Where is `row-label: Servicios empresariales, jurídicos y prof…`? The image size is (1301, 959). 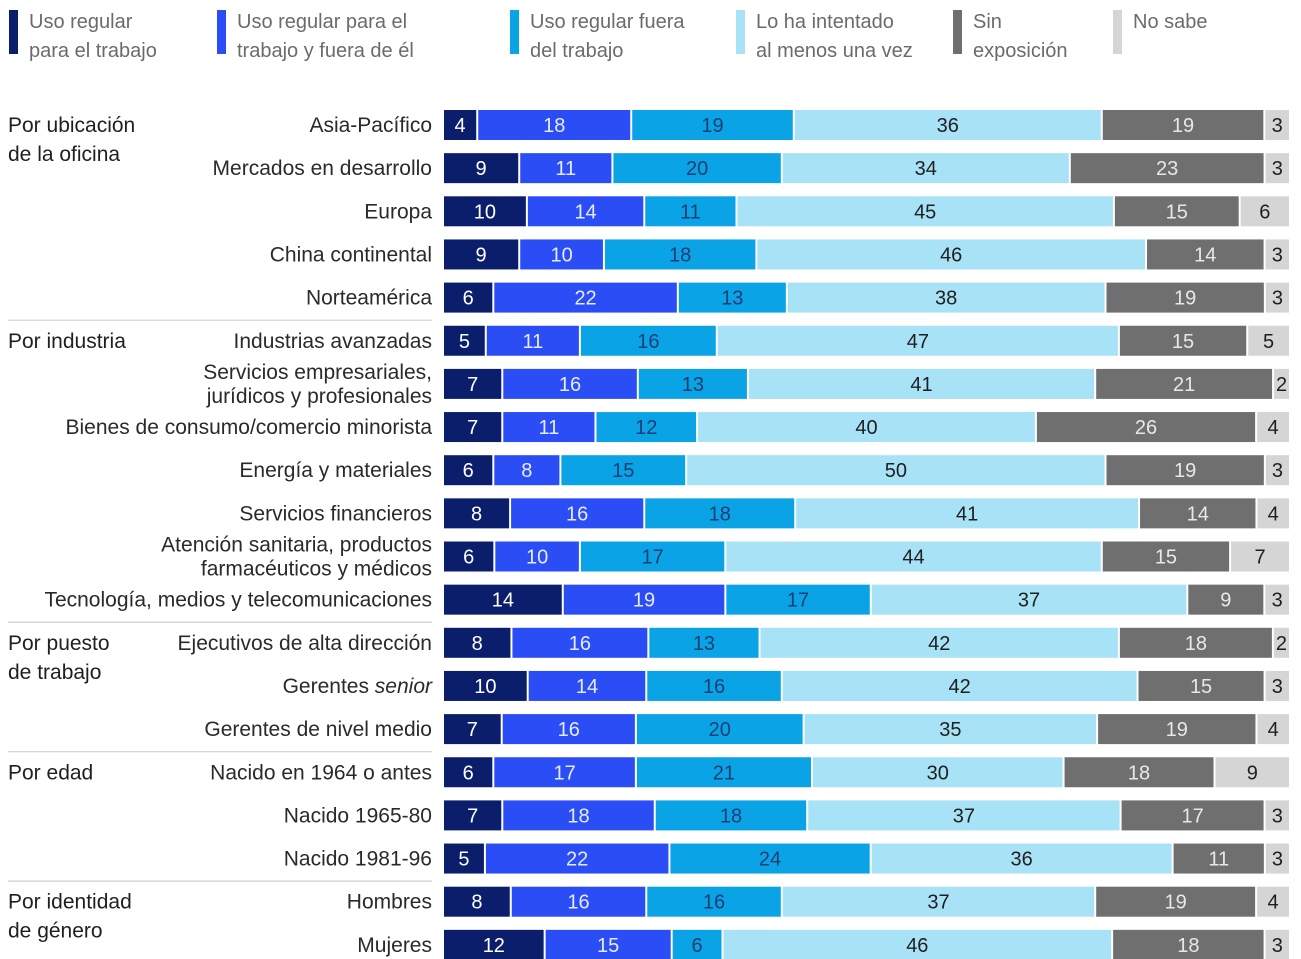 row-label: Servicios empresariales, jurídicos y prof… is located at coordinates (317, 384).